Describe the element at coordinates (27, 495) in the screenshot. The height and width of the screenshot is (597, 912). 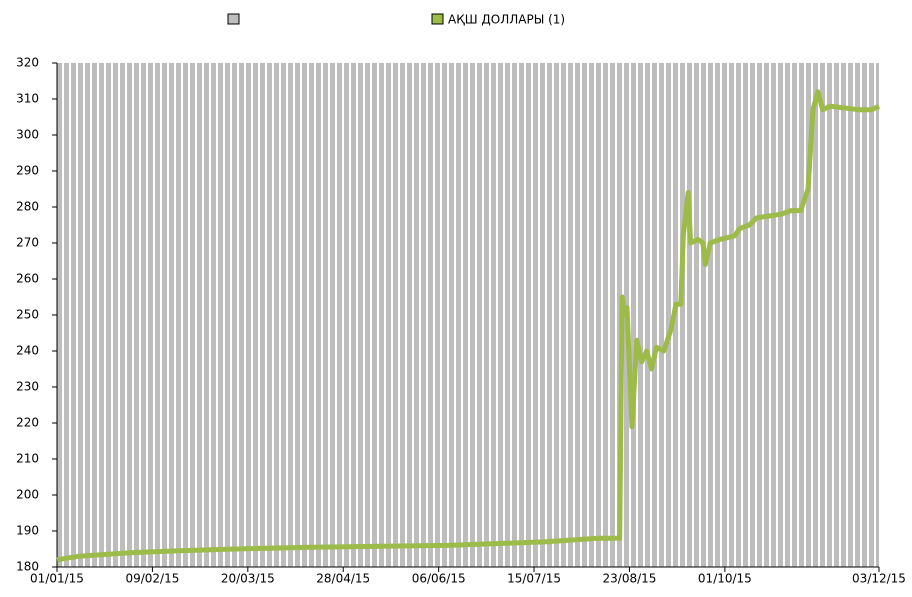
I see `y-tick-label: 200` at that location.